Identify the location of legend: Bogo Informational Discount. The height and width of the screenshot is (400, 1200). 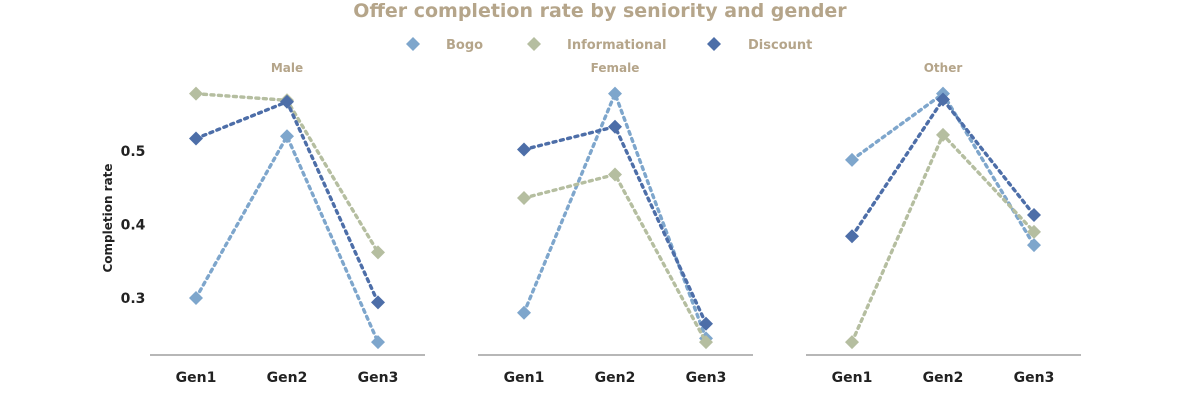
(609, 45).